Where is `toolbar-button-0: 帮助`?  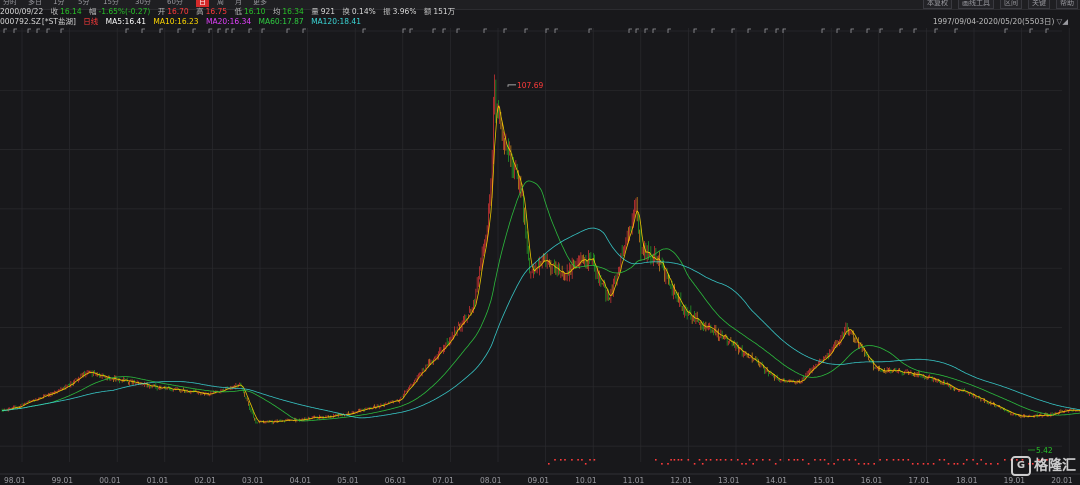
toolbar-button-0: 帮助 is located at coordinates (1067, 4).